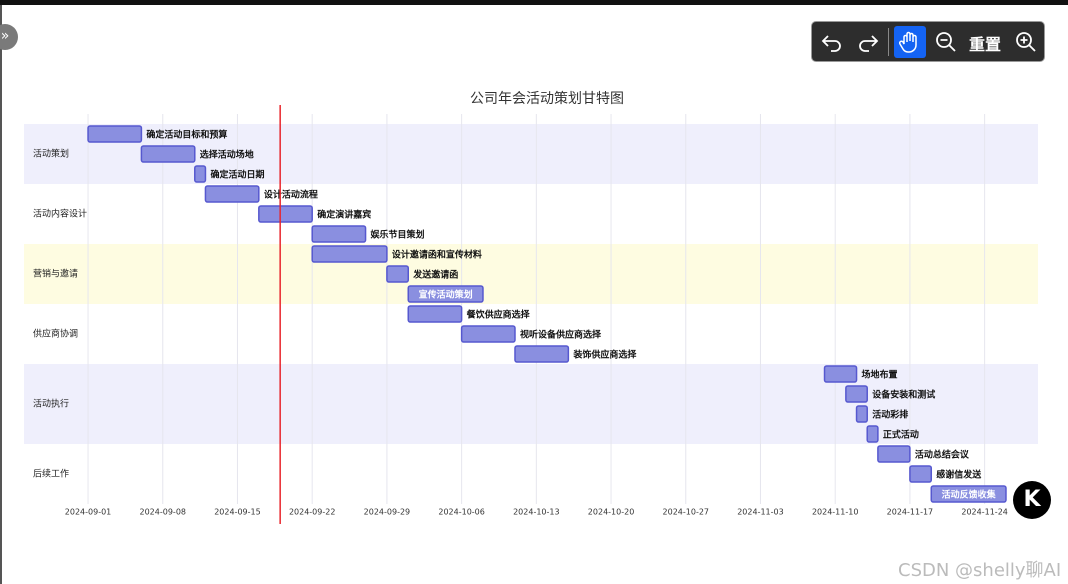 The height and width of the screenshot is (584, 1068). What do you see at coordinates (1032, 500) in the screenshot?
I see `logo-button: K` at bounding box center [1032, 500].